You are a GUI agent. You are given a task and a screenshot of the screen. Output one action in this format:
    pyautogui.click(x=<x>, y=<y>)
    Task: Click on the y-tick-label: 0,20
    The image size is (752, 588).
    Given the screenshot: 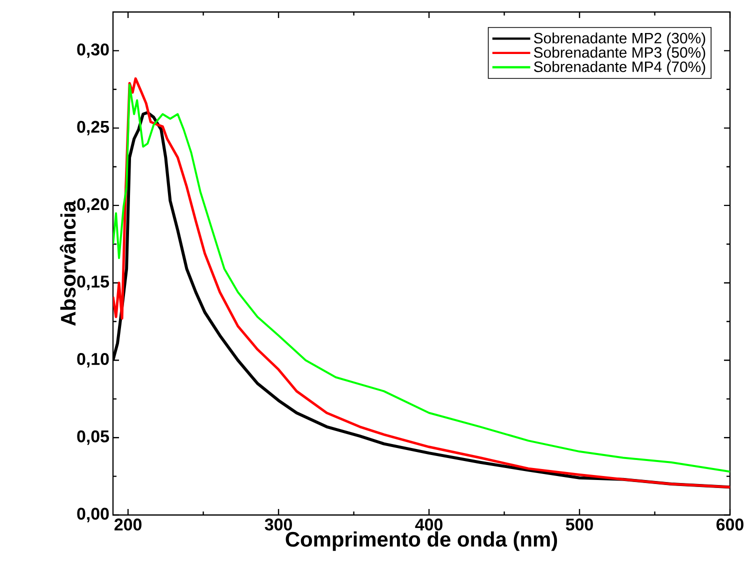 What is the action you would take?
    pyautogui.click(x=93, y=205)
    